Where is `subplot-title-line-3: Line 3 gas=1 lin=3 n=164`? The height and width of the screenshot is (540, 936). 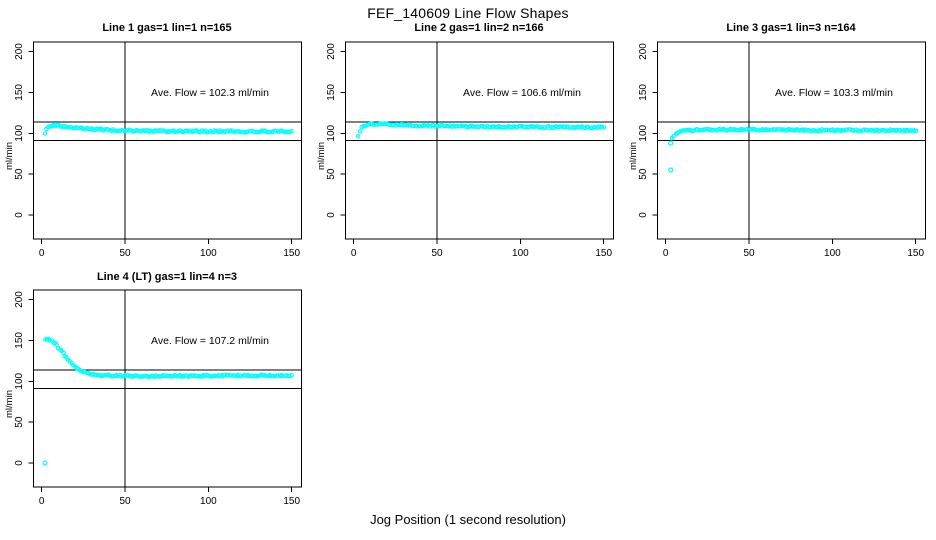 subplot-title-line-3: Line 3 gas=1 lin=3 n=164 is located at coordinates (791, 28).